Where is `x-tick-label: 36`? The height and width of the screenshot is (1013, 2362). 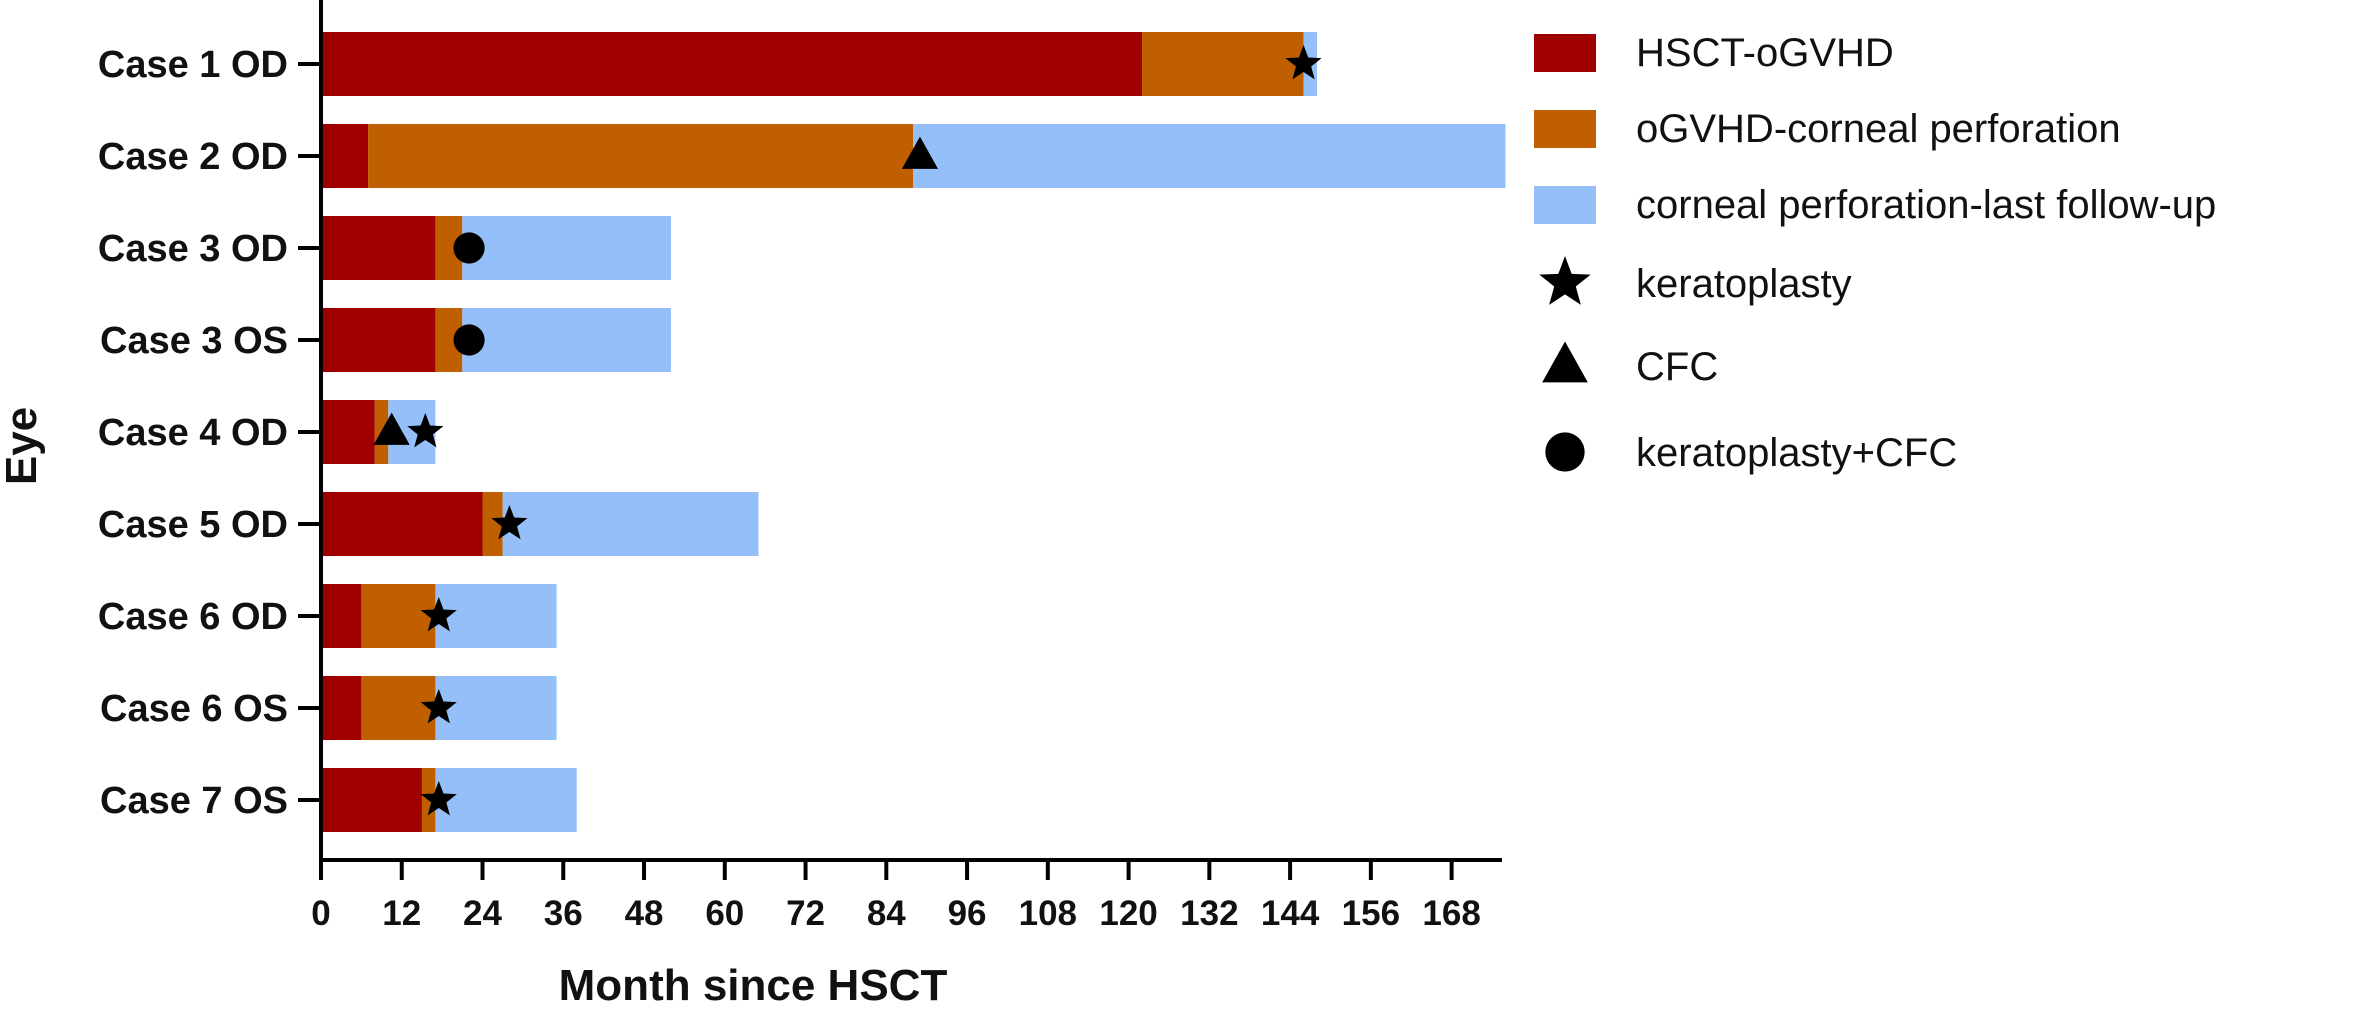
x-tick-label: 36 is located at coordinates (563, 913).